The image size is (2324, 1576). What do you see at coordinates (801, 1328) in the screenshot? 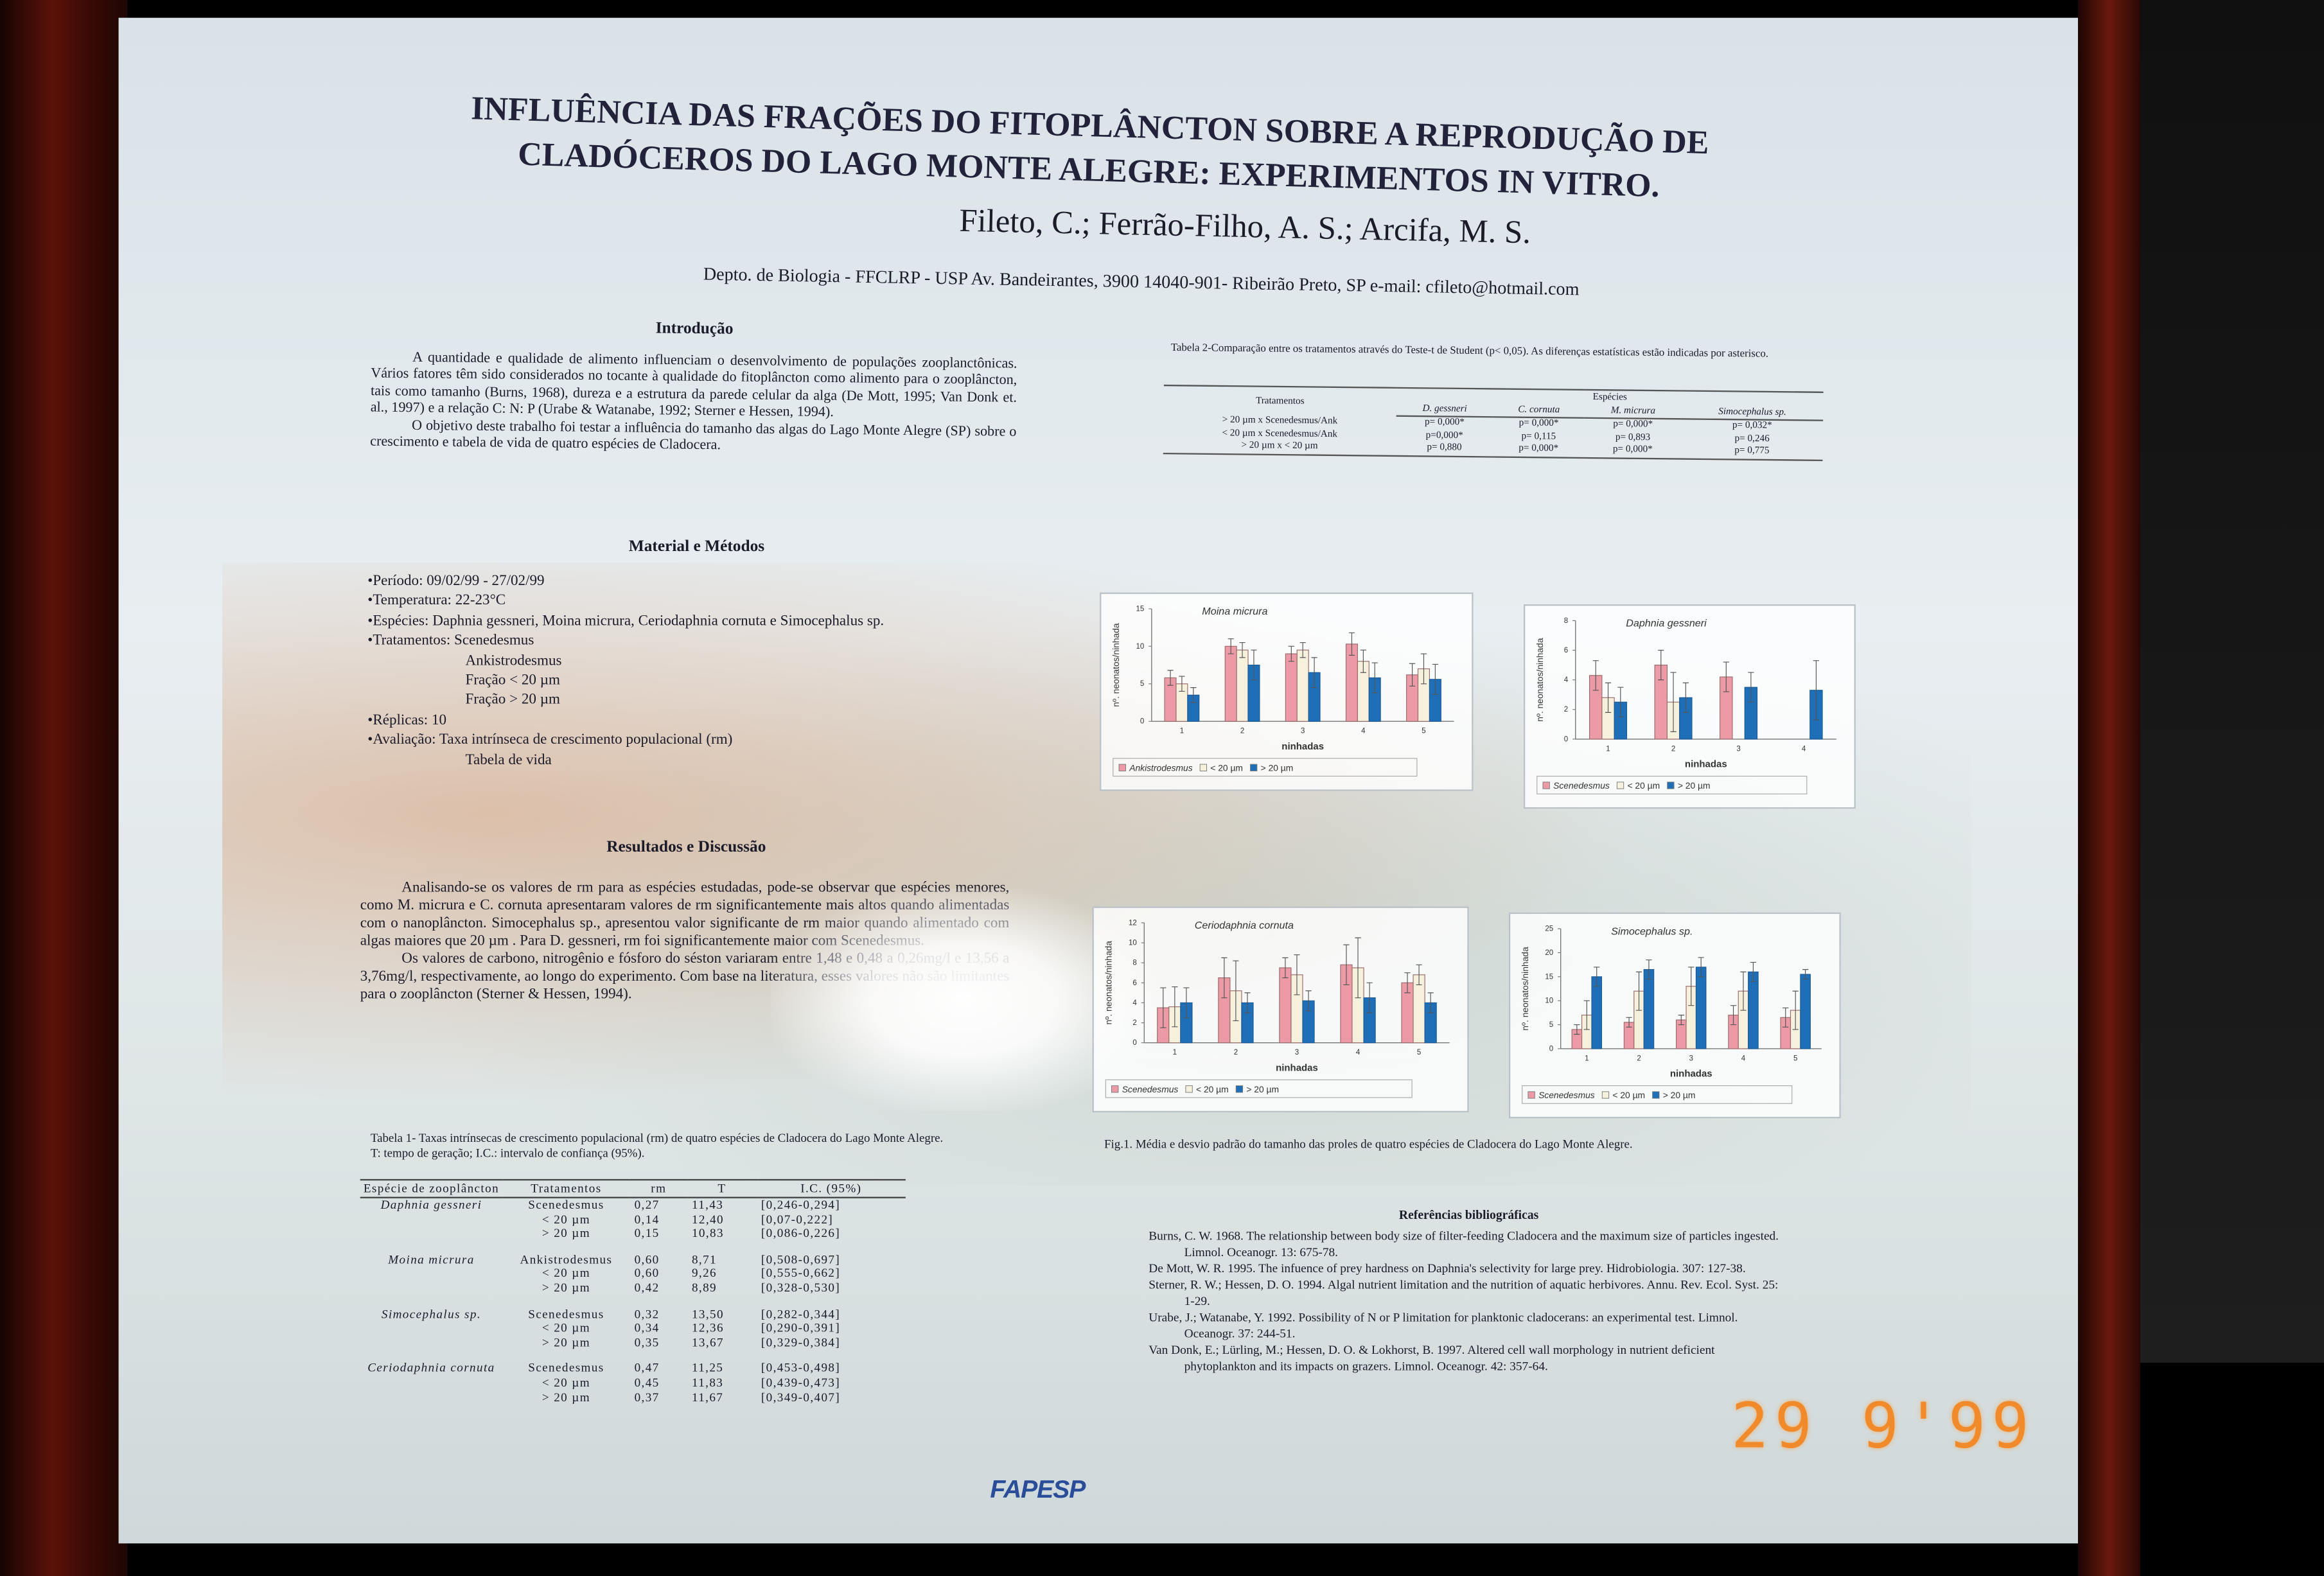
I see `table-cell: [0,290-0,391]` at bounding box center [801, 1328].